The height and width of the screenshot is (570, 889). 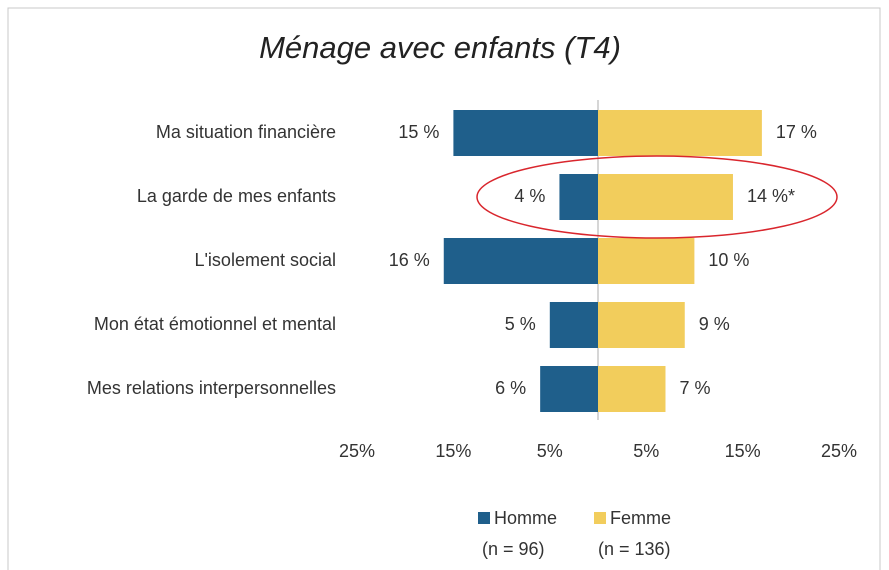 What do you see at coordinates (265, 260) in the screenshot?
I see `category-label: L'isolement social` at bounding box center [265, 260].